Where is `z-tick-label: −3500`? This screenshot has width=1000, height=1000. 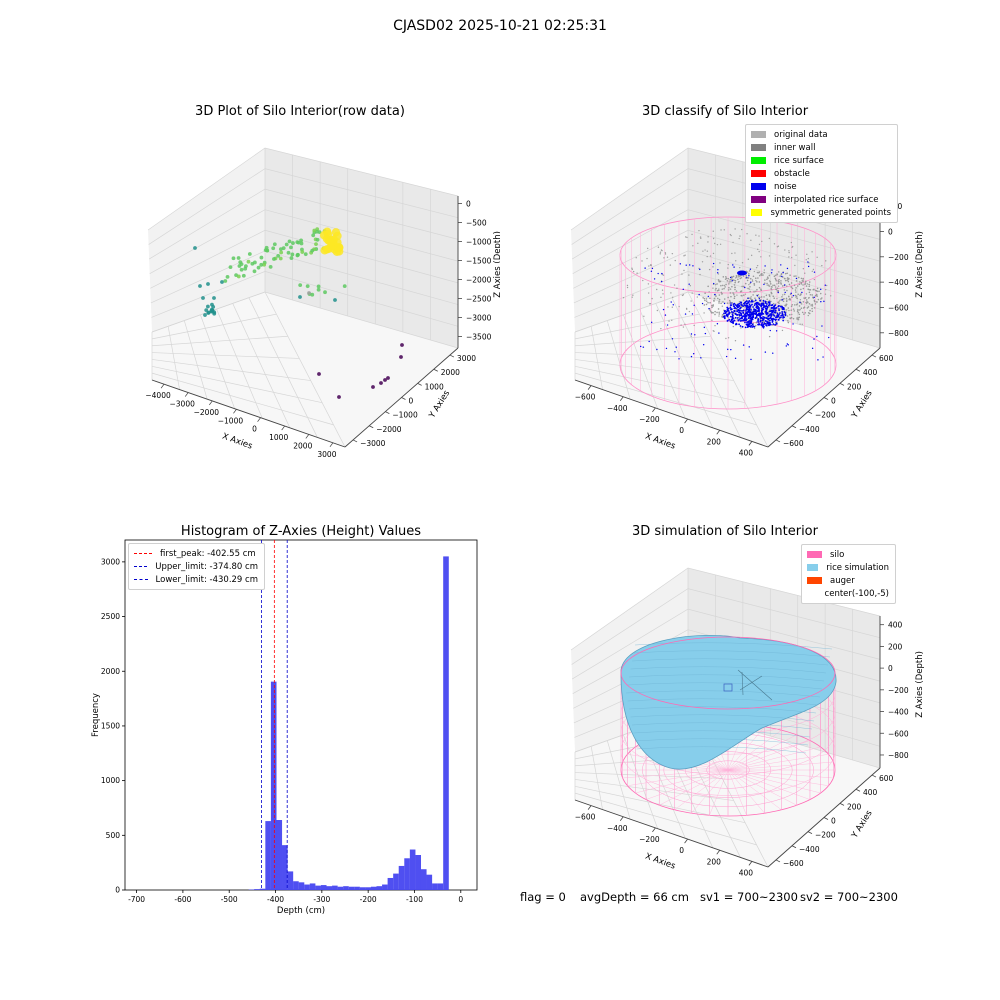 z-tick-label: −3500 is located at coordinates (479, 337).